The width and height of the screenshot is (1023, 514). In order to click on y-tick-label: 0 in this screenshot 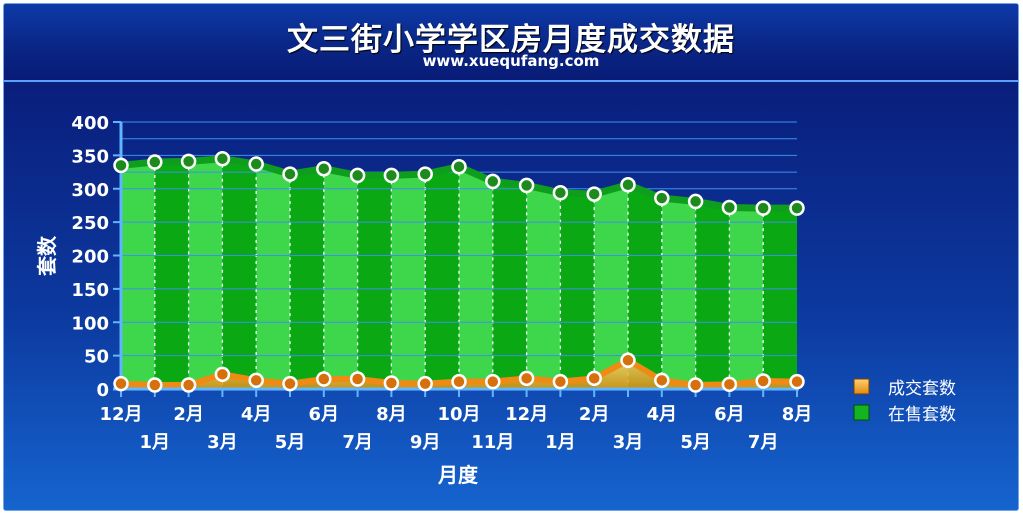, I will do `click(102, 390)`.